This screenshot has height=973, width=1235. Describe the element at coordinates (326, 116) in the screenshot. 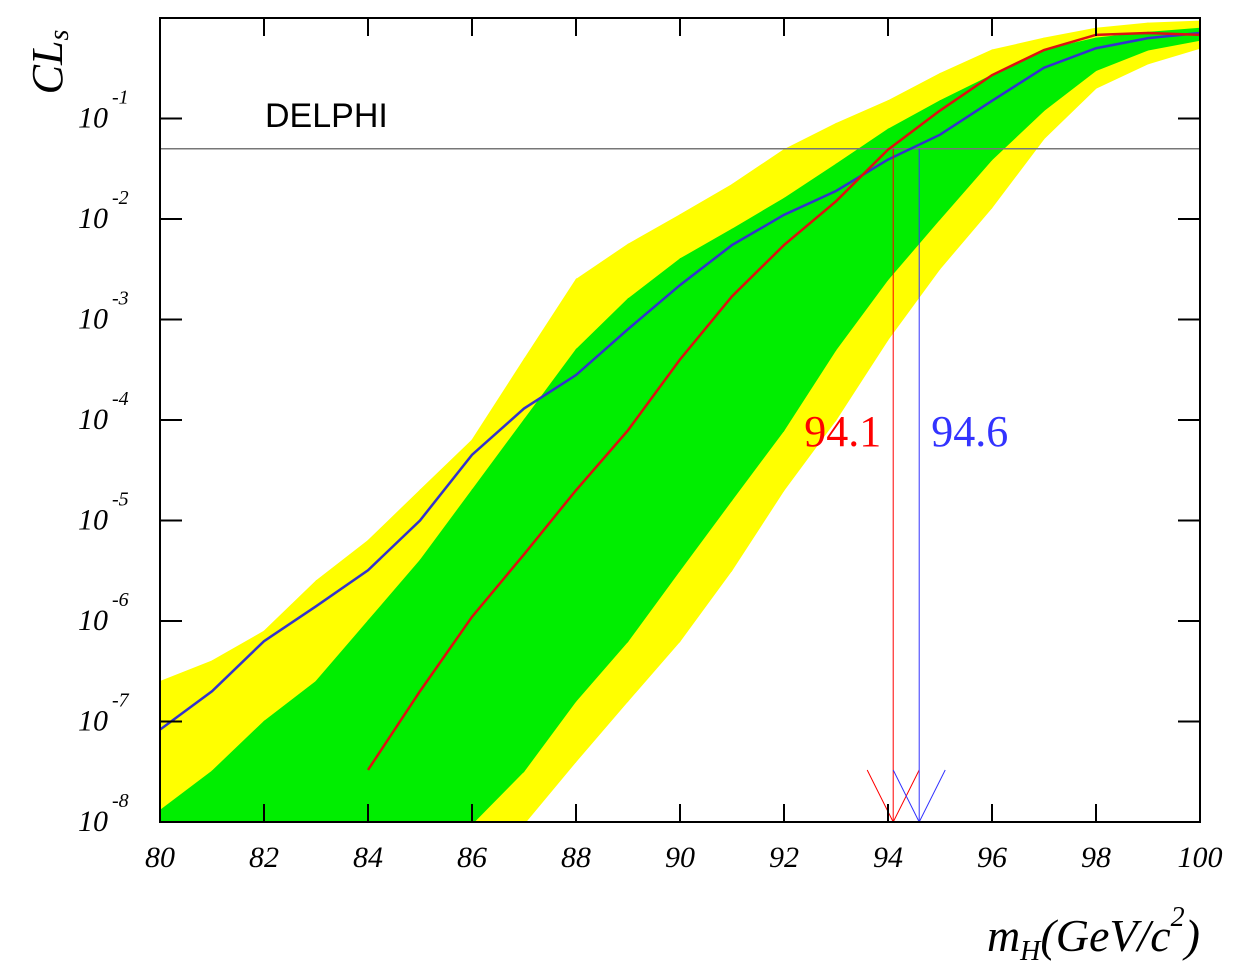

I see `experiment-label: DELPHI` at that location.